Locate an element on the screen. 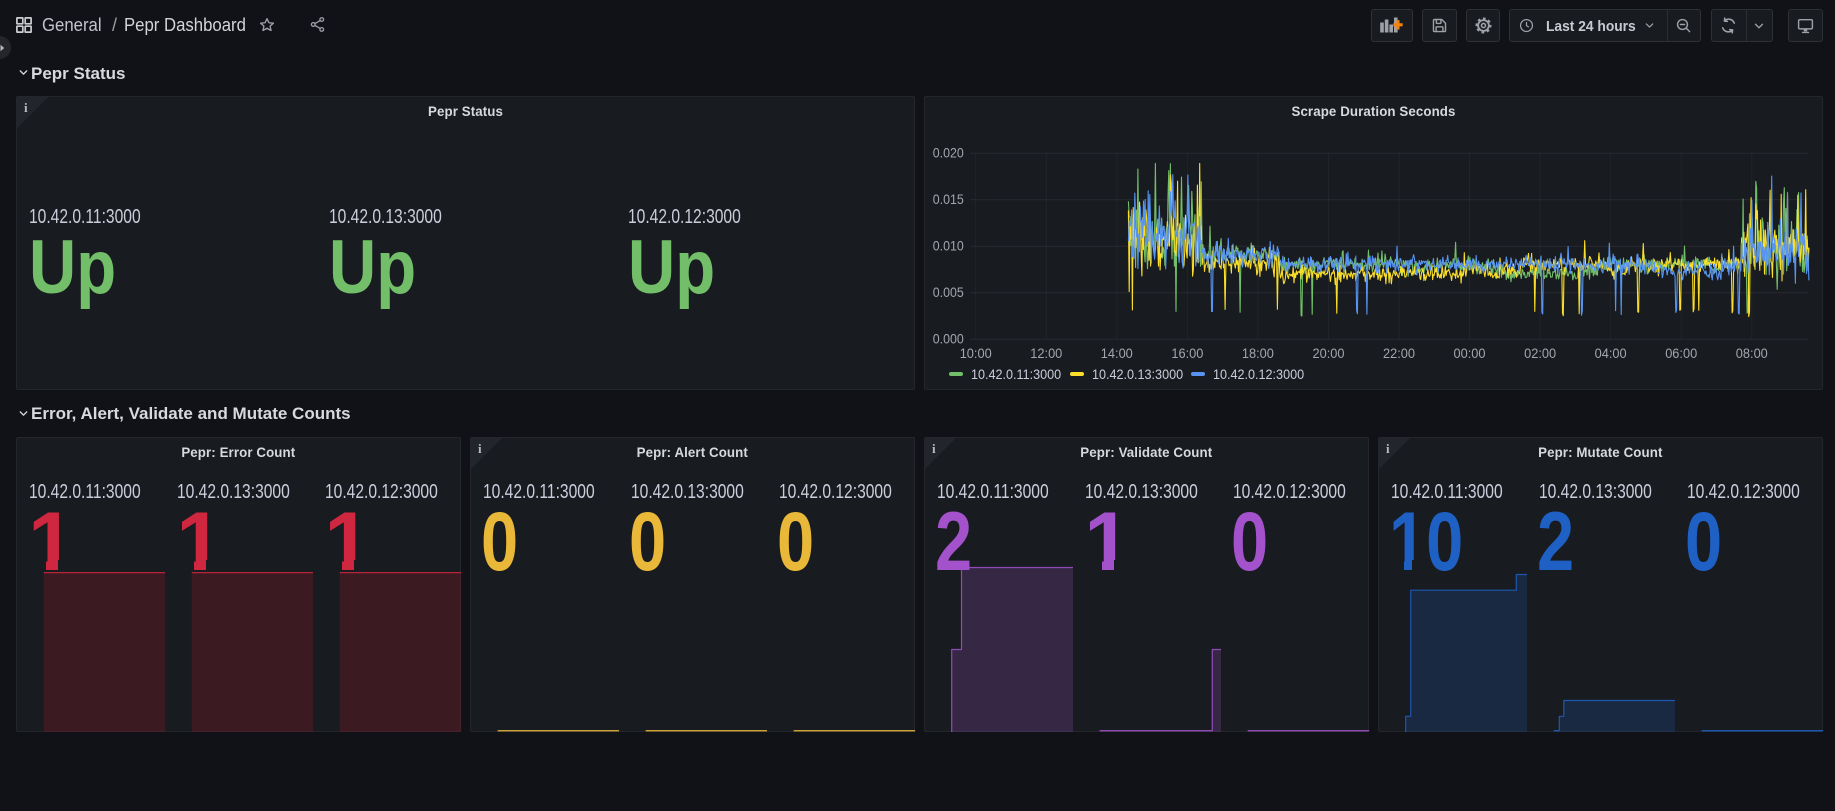  svg-text: 20:00 is located at coordinates (1329, 353).